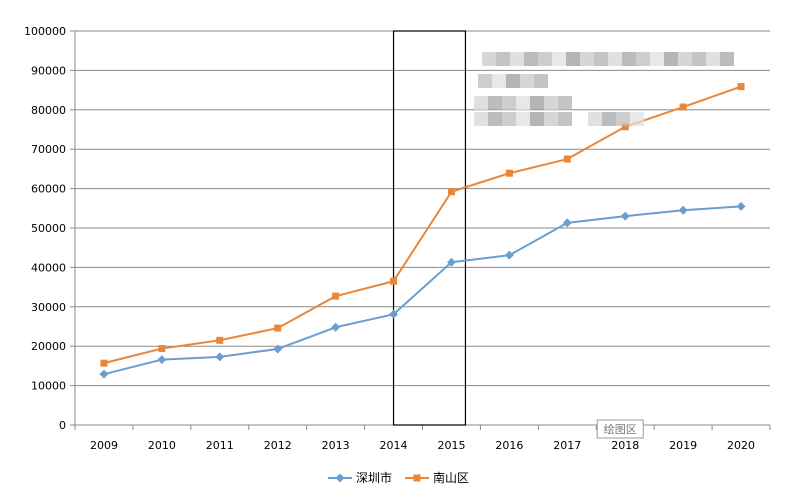 The height and width of the screenshot is (502, 800). Describe the element at coordinates (48, 386) in the screenshot. I see `y-tick-label: 10000` at that location.